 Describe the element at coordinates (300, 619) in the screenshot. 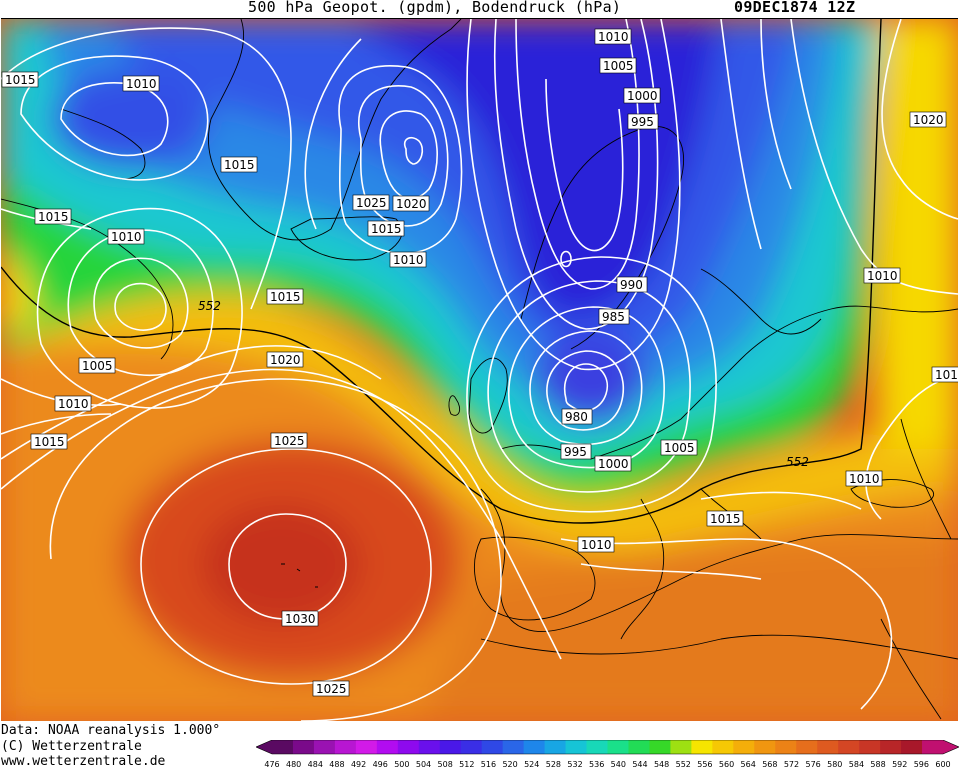

I see `isobar-label: 1030` at that location.